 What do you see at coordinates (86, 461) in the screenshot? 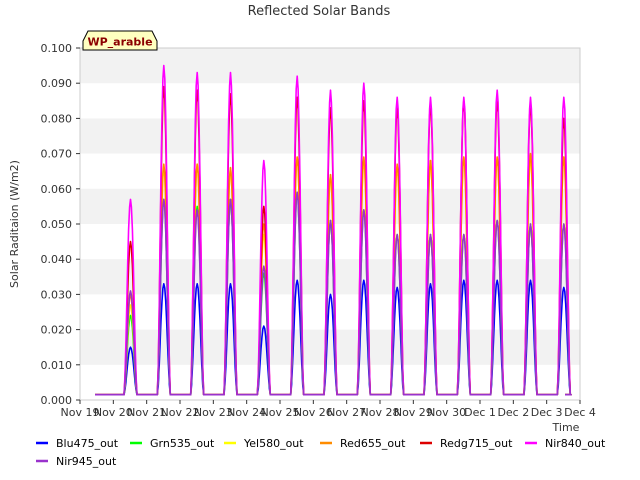
I see `legend-label: Nir945_out` at bounding box center [86, 461].